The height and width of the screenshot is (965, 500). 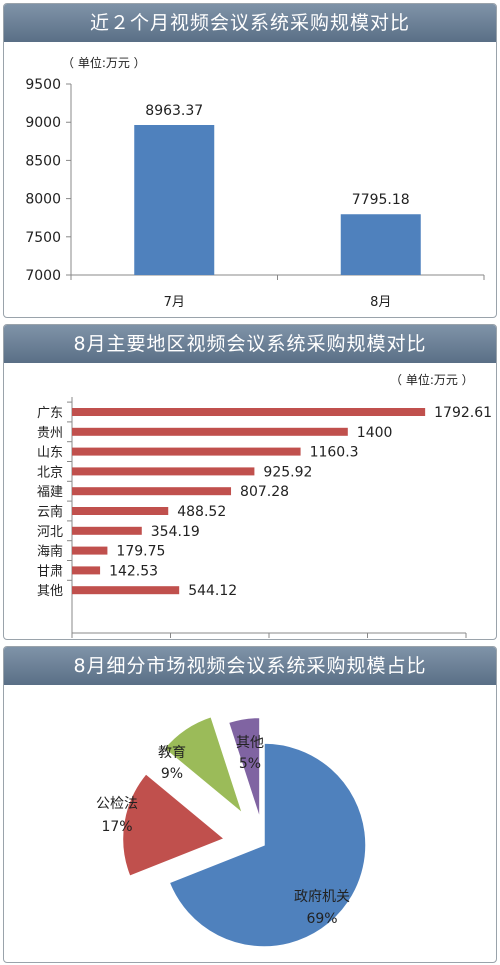 I want to click on y-tick-label: 甘肃, so click(x=50, y=571).